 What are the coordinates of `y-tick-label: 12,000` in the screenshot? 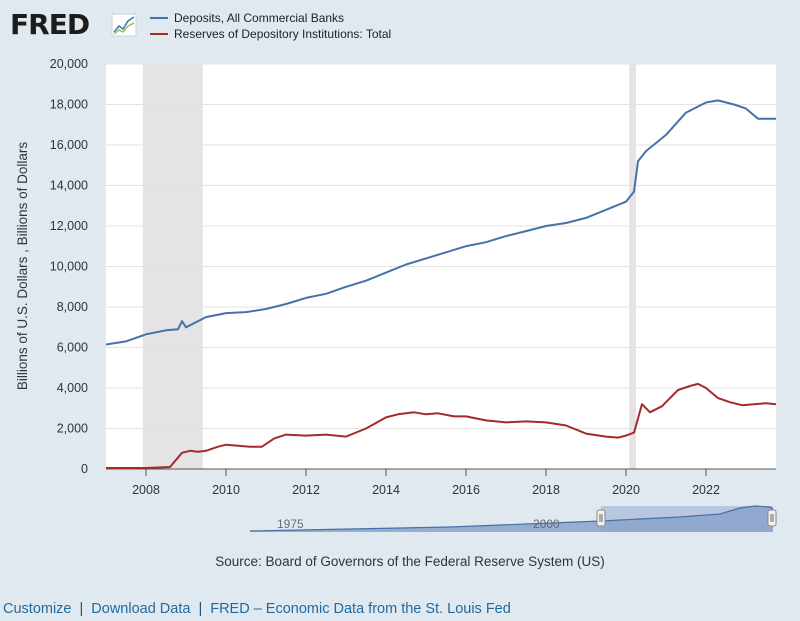 It's located at (69, 226).